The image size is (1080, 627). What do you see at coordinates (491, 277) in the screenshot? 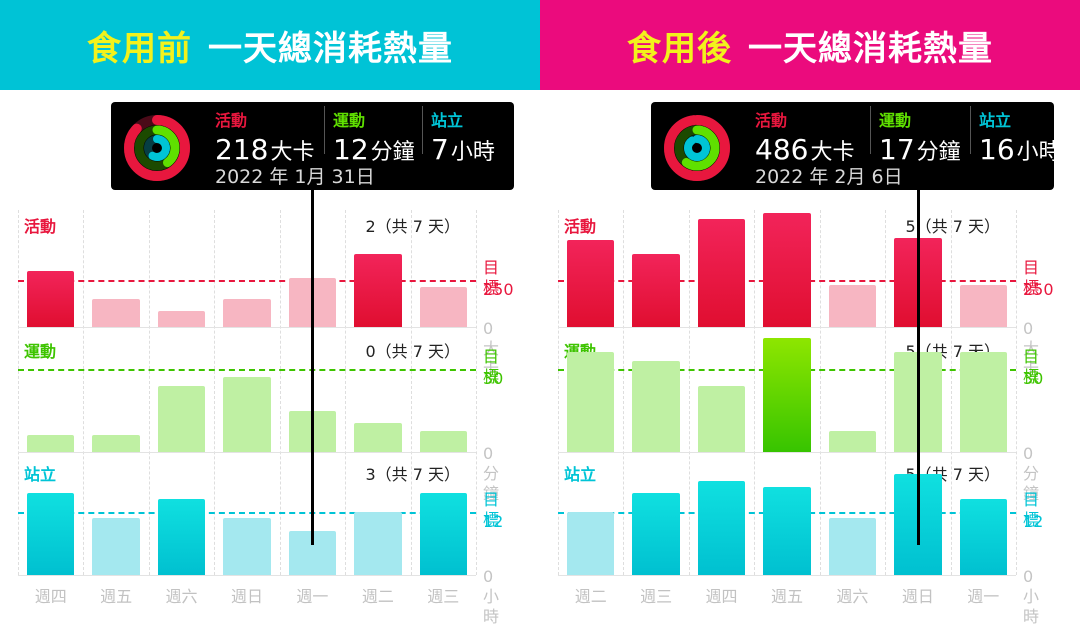
I see `goal-label-move: 目標` at bounding box center [491, 277].